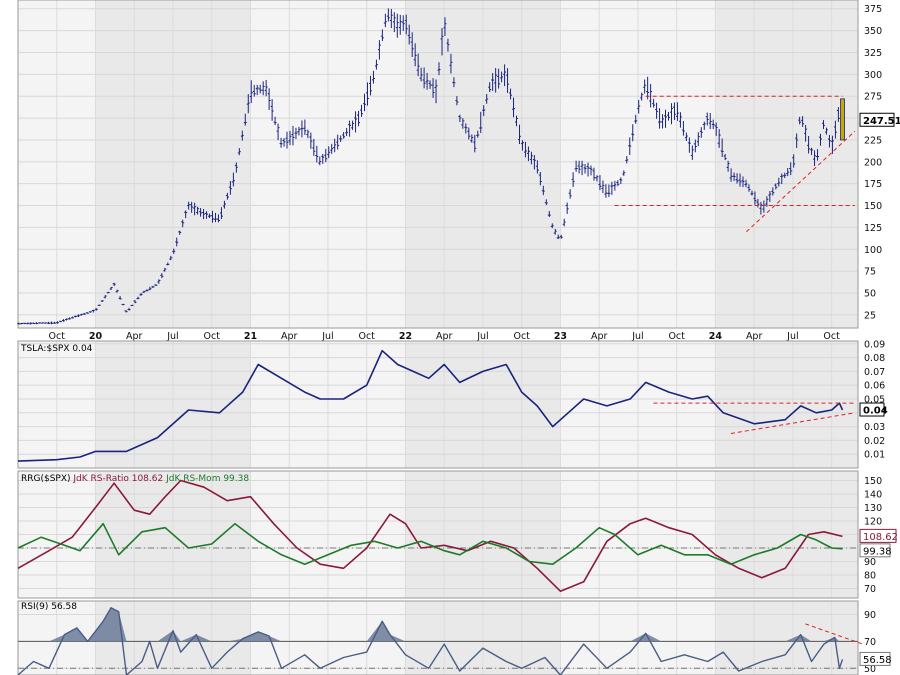 This screenshot has height=675, width=900. What do you see at coordinates (870, 576) in the screenshot?
I see `rrg-y-tick-label: 80` at bounding box center [870, 576].